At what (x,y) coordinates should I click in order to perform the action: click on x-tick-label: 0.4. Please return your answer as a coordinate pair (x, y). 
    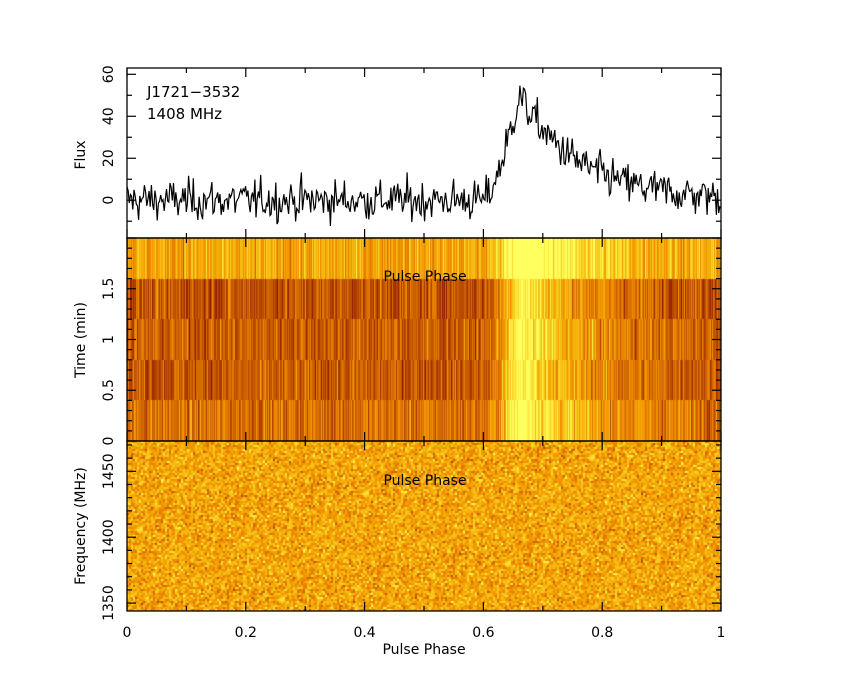
    Looking at the image, I should click on (364, 633).